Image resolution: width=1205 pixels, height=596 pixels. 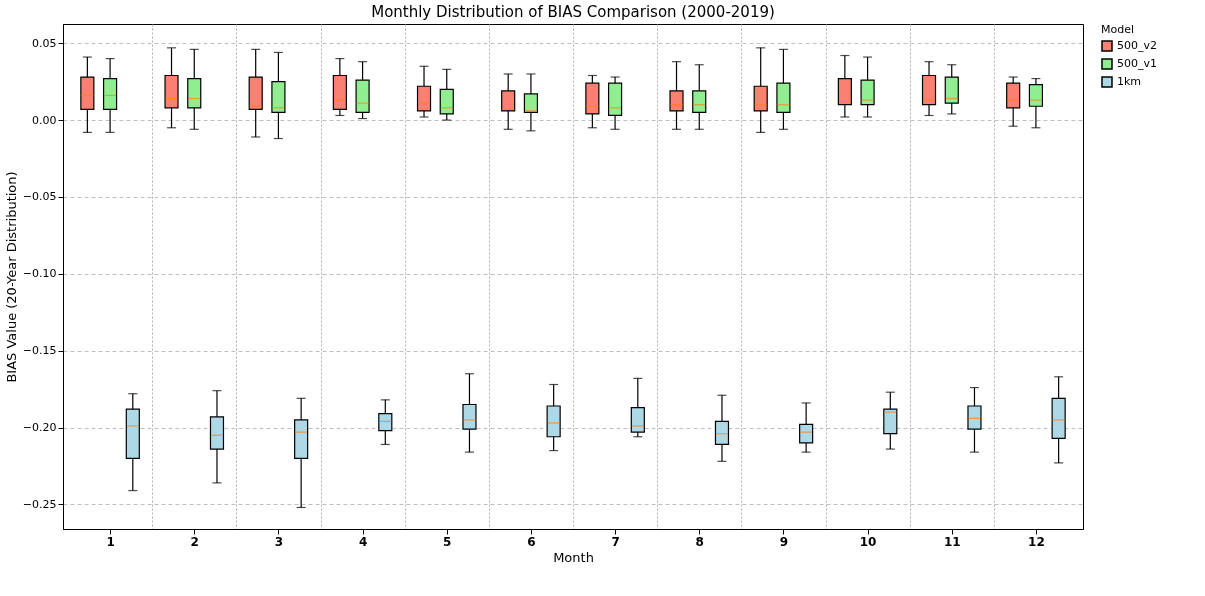 I want to click on x-tick-label: 10, so click(x=868, y=541).